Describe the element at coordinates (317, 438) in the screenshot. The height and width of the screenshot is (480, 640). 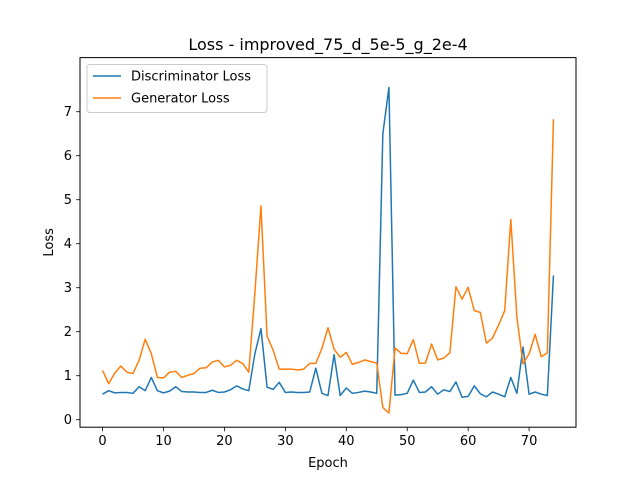
I see `x-axis: 0 10 20 30 40 50 60 70` at that location.